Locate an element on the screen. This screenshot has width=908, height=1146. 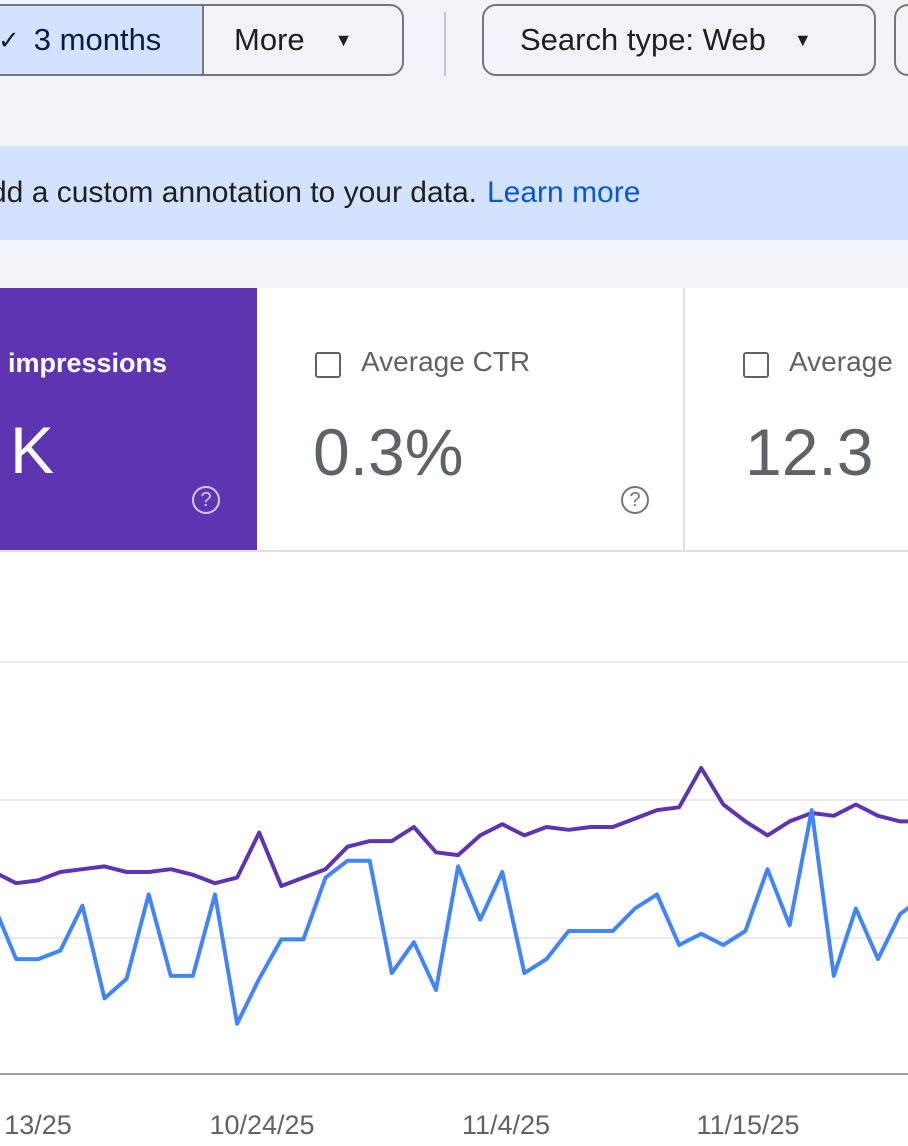
x-tick-label: 10/24/25 is located at coordinates (261, 1125).